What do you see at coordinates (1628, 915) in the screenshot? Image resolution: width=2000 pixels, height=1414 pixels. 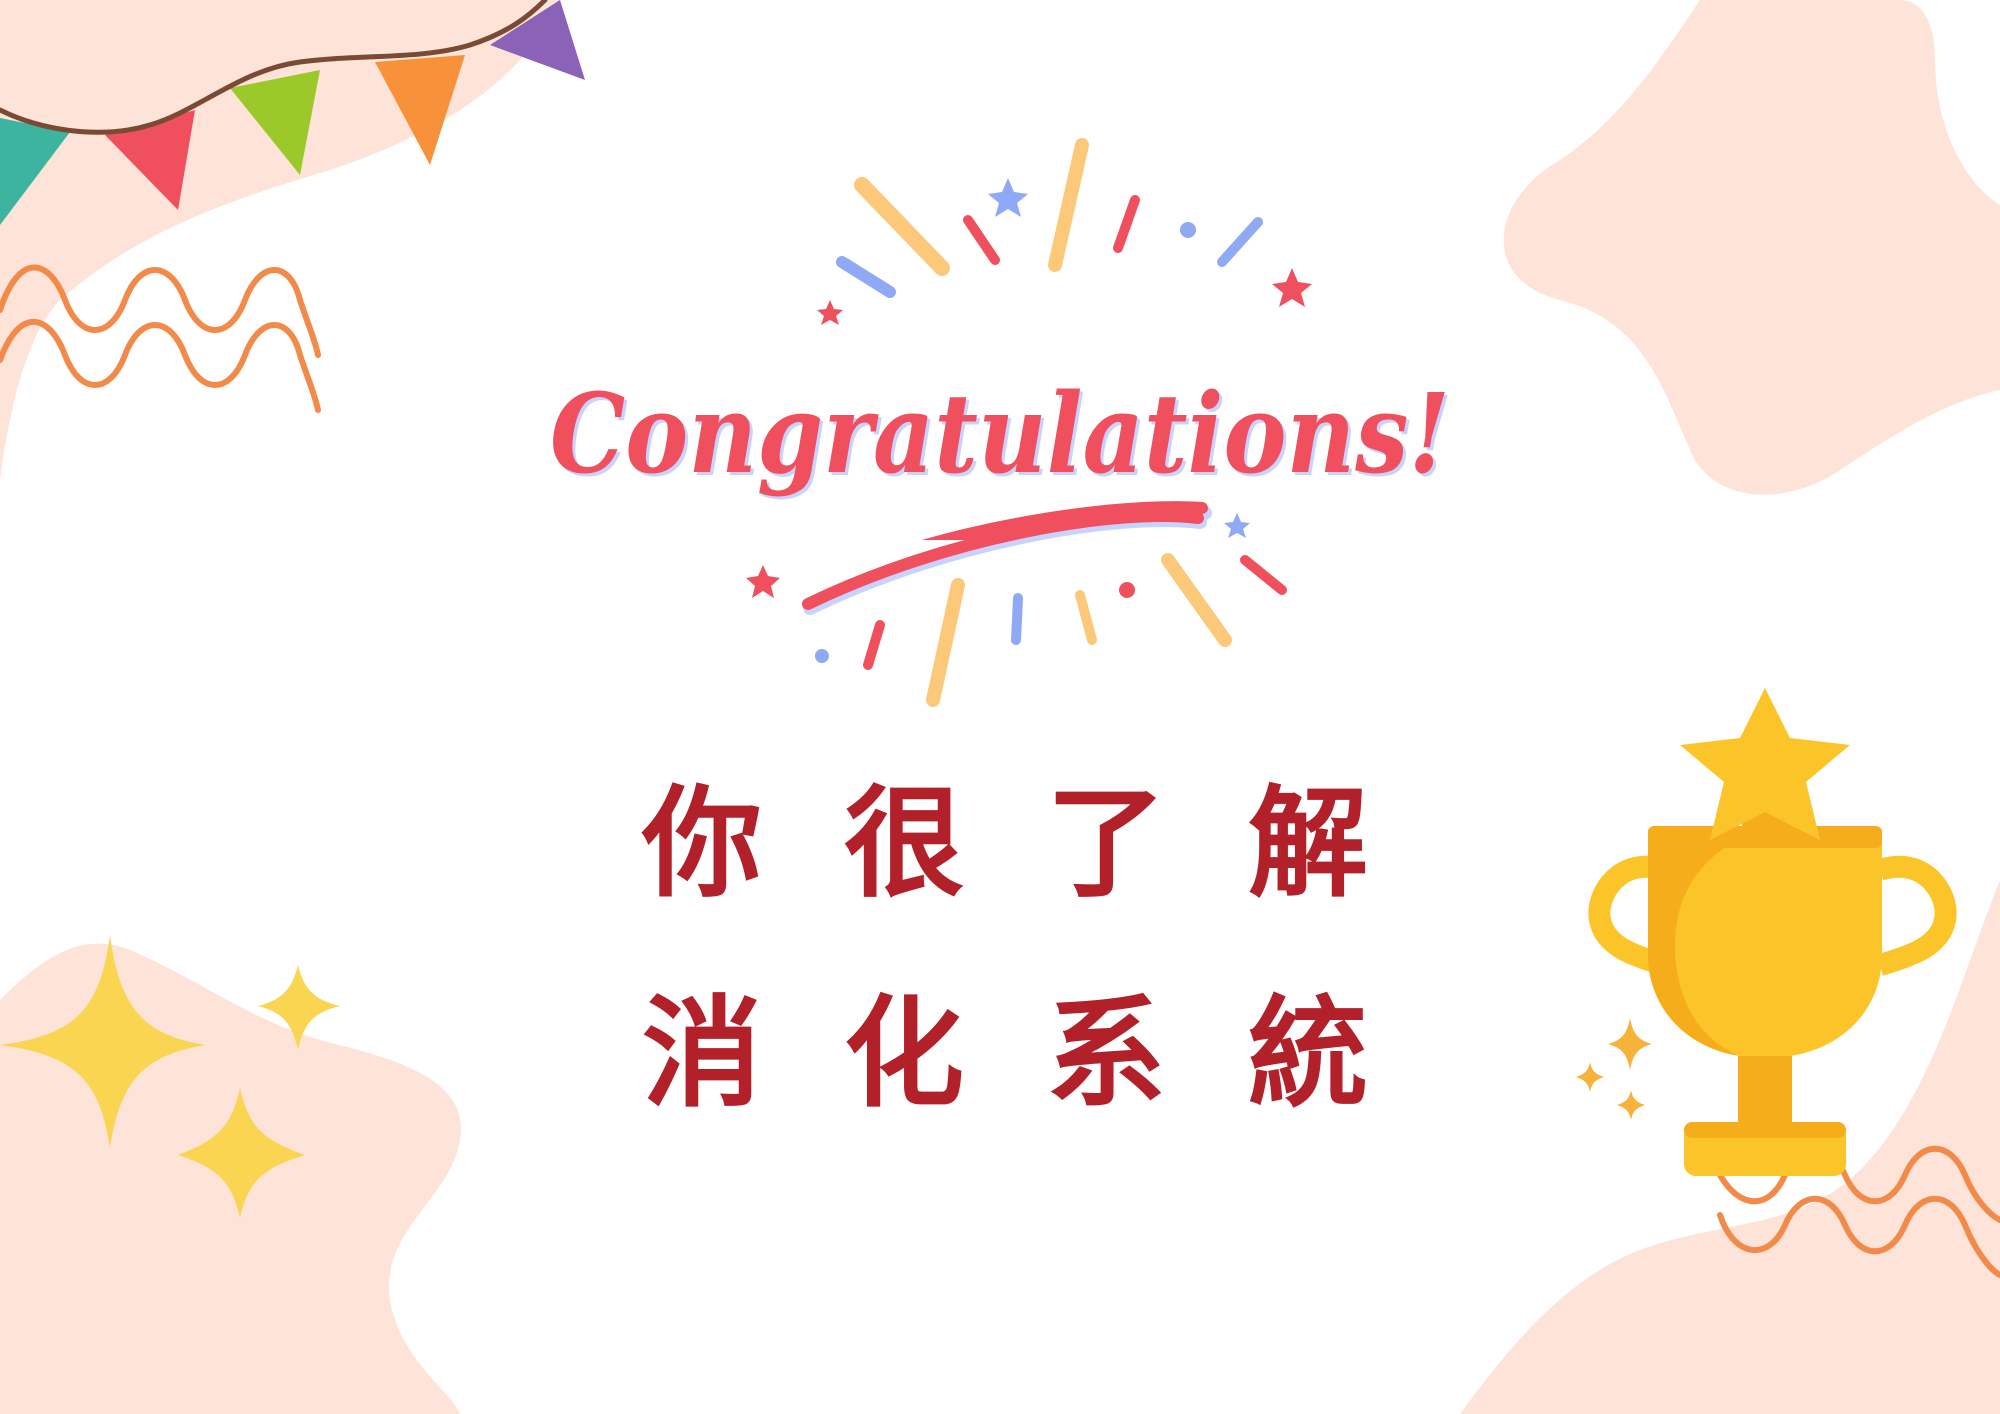 I see `trophy-handle-left` at bounding box center [1628, 915].